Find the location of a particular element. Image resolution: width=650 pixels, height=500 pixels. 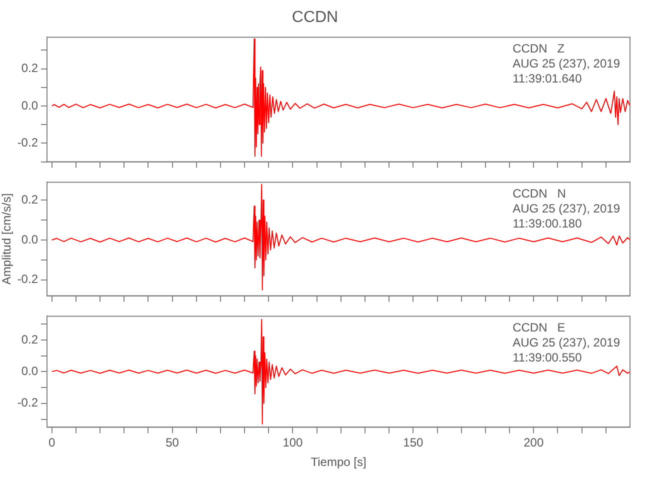

annotation: CCDN E is located at coordinates (539, 327).